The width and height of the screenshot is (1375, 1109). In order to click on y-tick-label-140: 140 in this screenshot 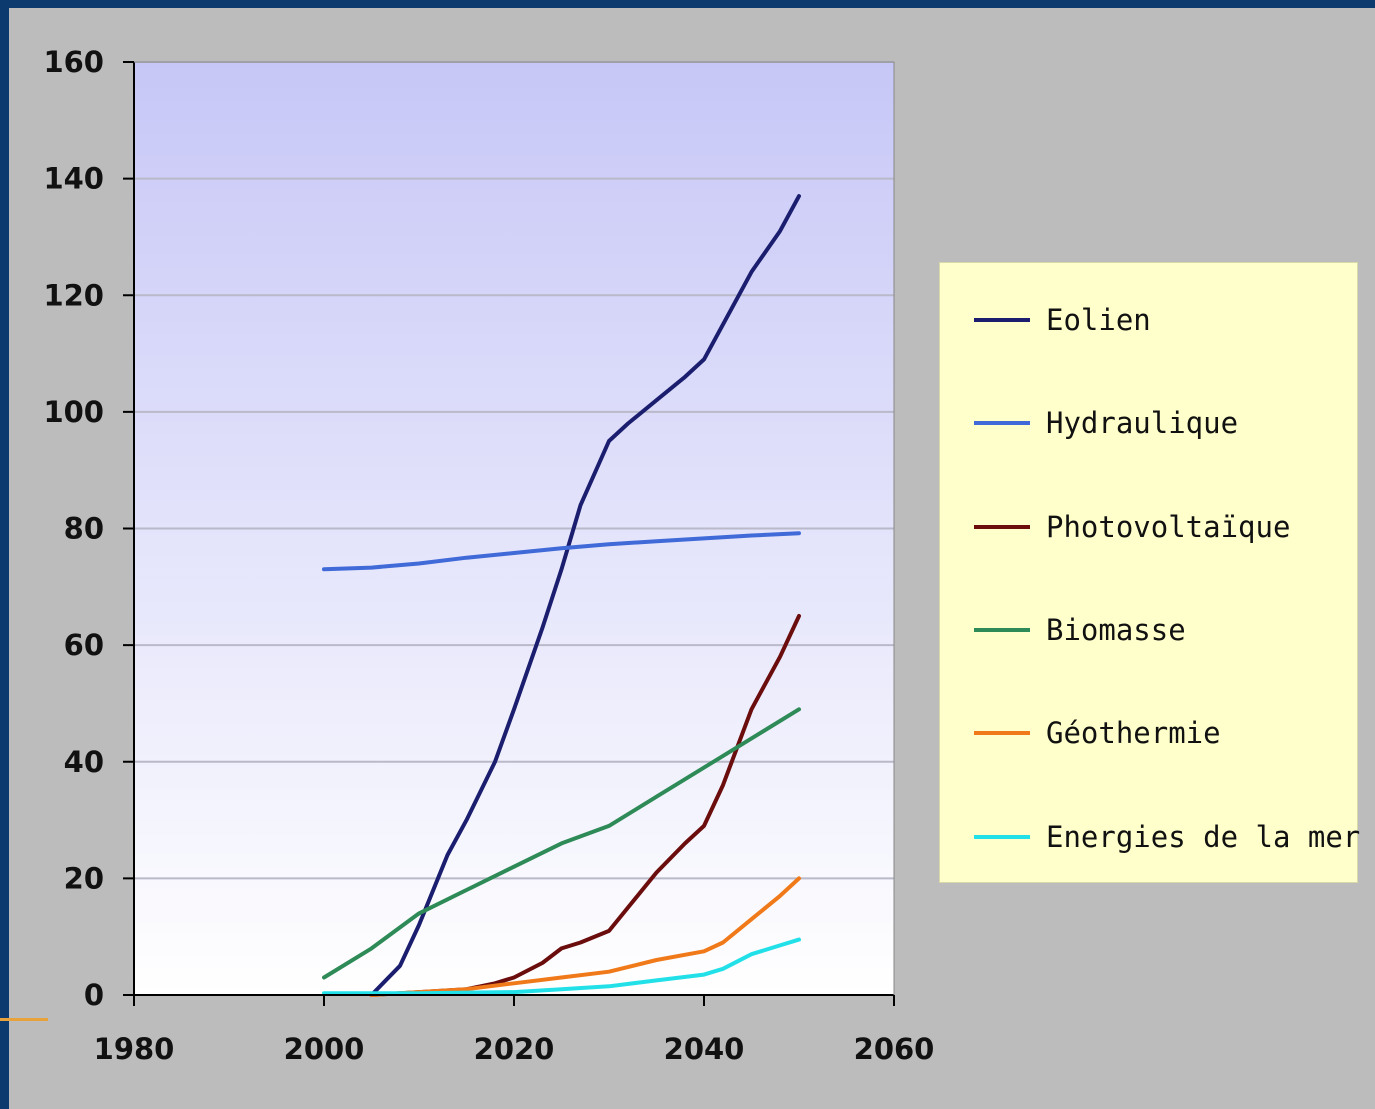, I will do `click(73, 179)`.